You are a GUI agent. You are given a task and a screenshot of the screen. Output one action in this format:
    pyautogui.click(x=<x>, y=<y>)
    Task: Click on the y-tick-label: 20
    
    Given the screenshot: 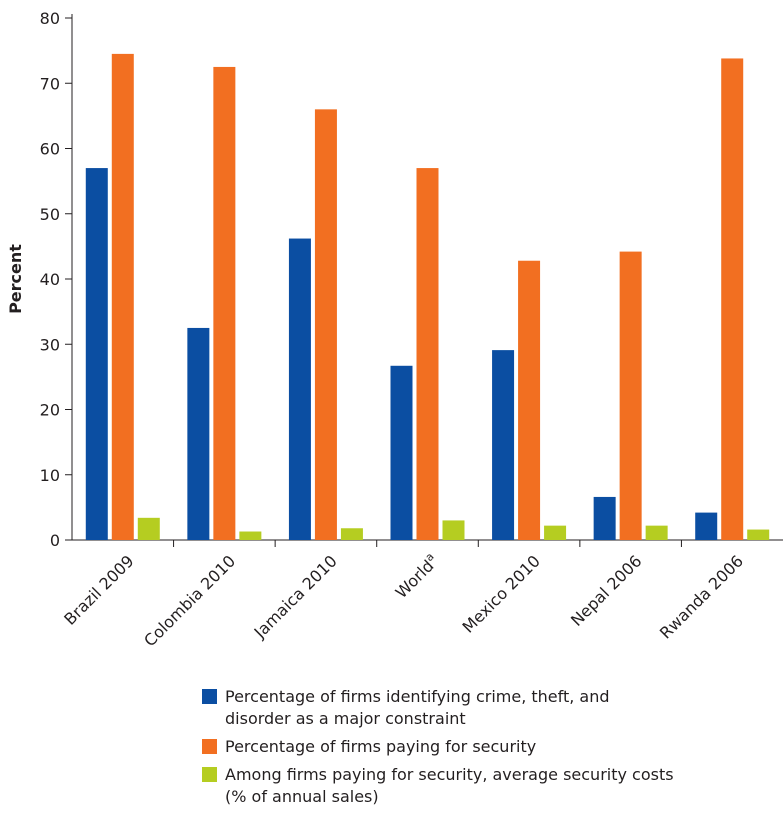 What is the action you would take?
    pyautogui.click(x=50, y=410)
    